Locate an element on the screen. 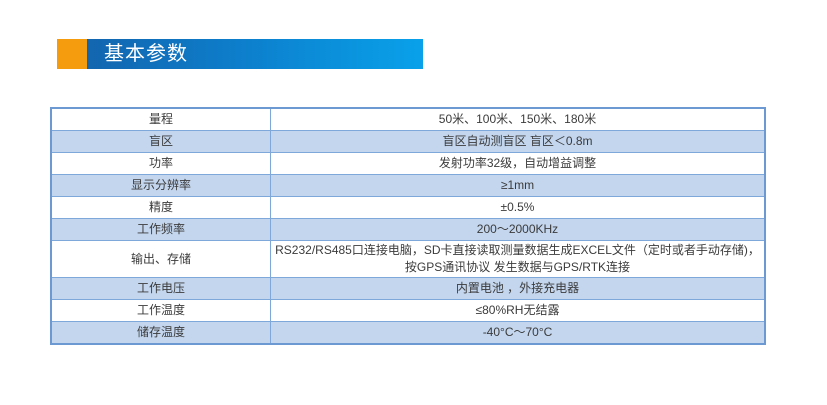 This screenshot has height=405, width=827. param-value-line: 发射功率32级，自动增益调整 is located at coordinates (517, 163).